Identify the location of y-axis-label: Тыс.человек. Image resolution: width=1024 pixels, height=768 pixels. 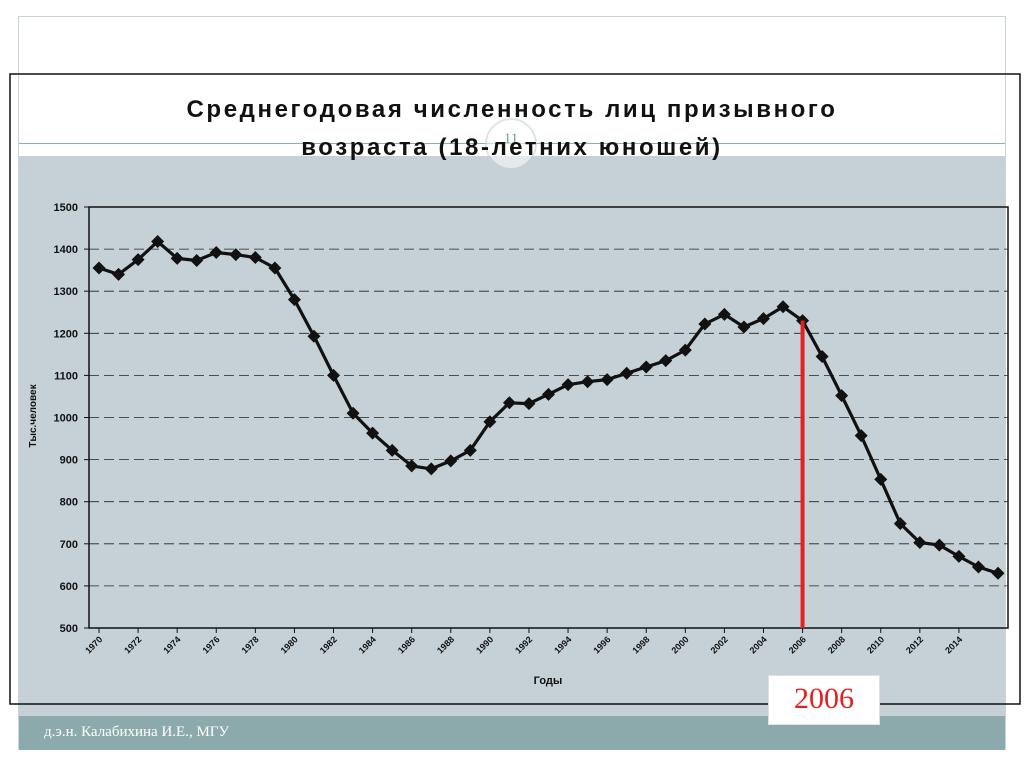
(33, 415).